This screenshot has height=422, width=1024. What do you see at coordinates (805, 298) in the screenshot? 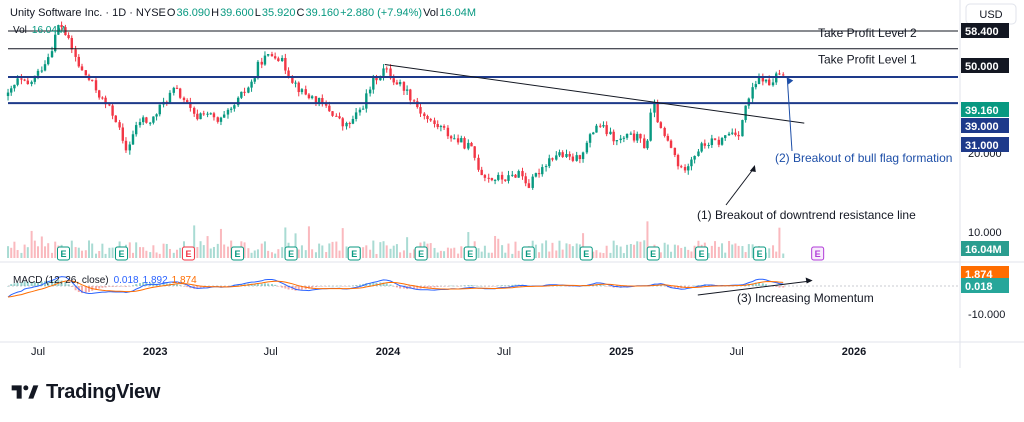
I see `annotation-momentum: (3) Increasing Momentum` at bounding box center [805, 298].